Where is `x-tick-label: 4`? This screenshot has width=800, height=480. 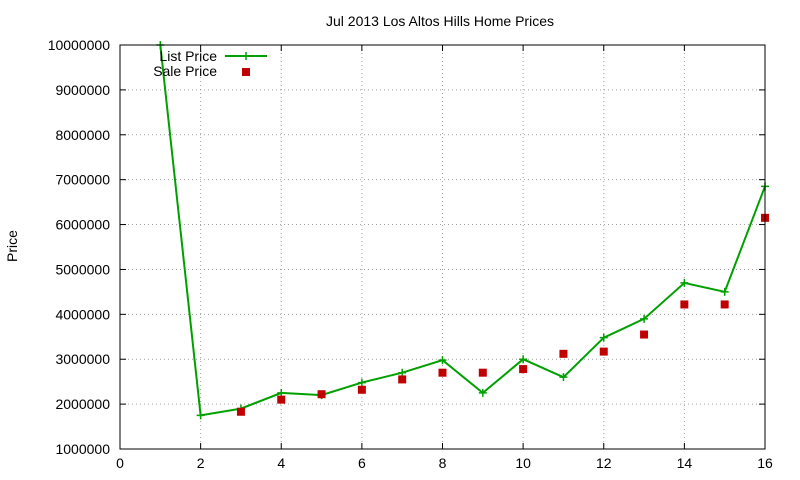 x-tick-label: 4 is located at coordinates (281, 463).